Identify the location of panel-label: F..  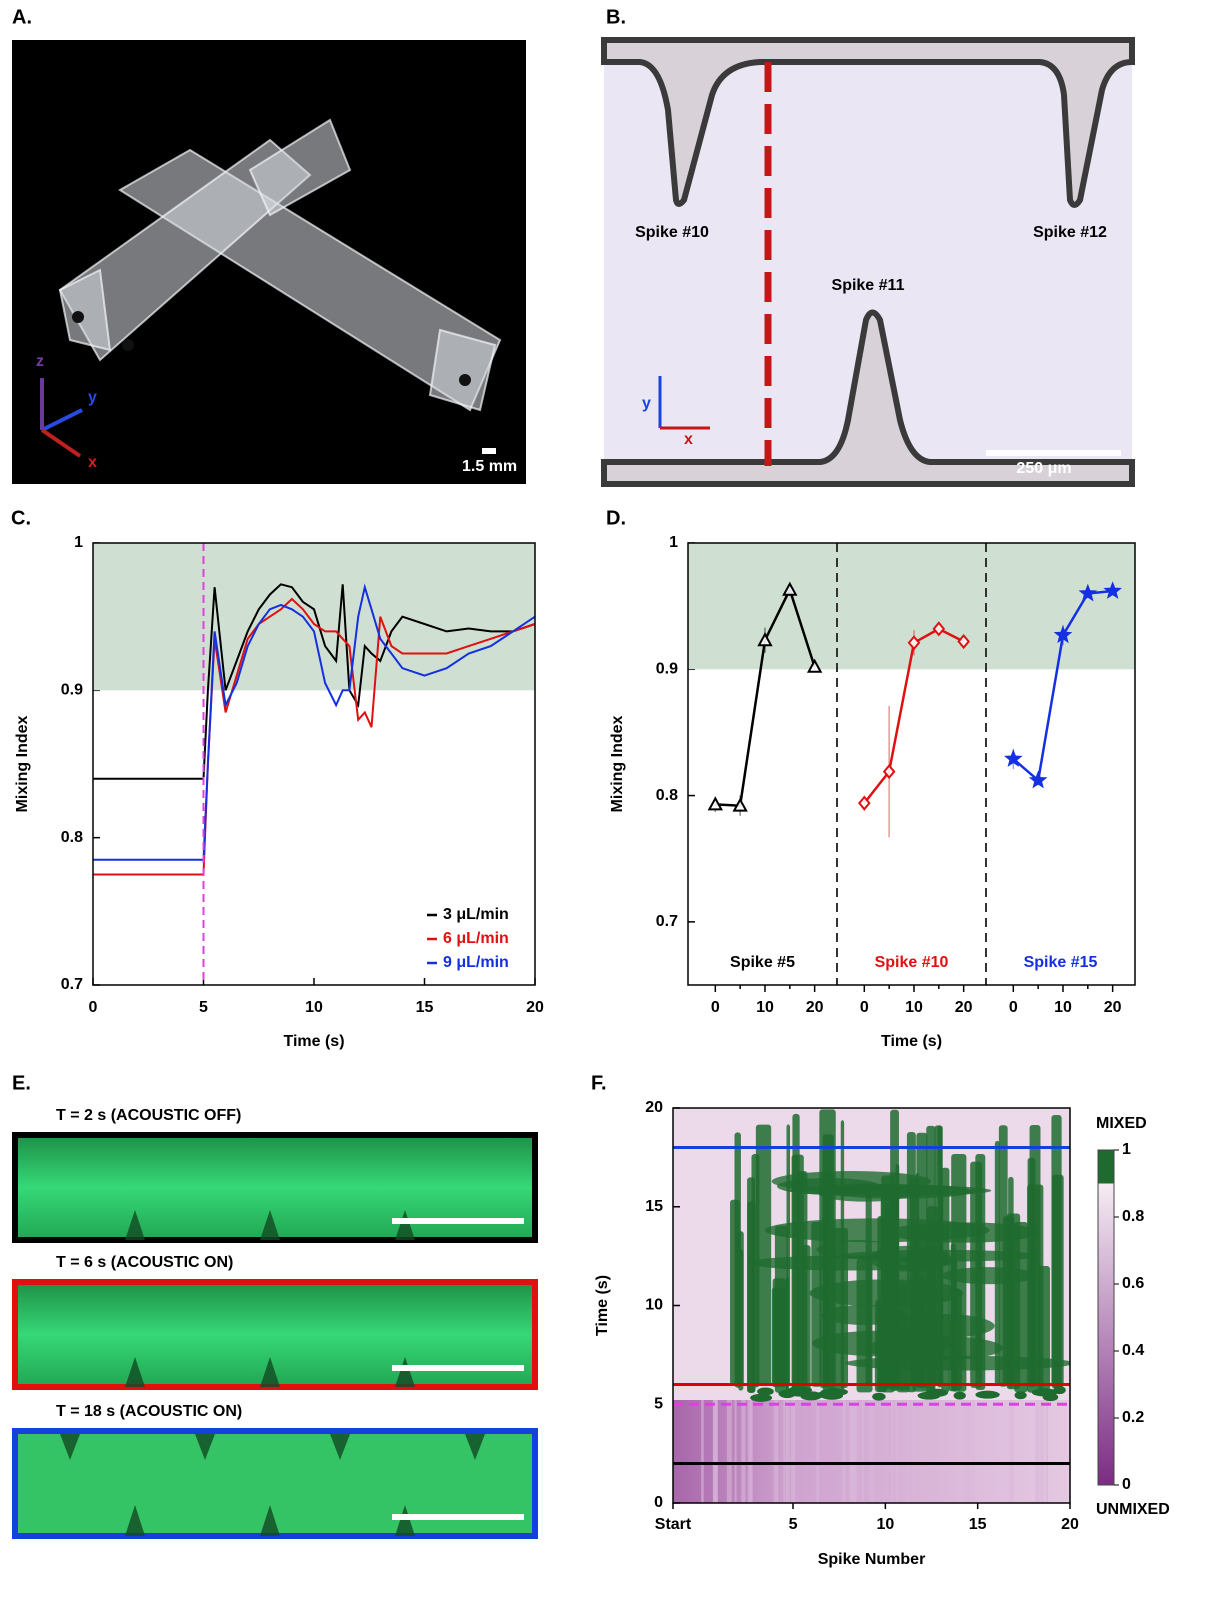
(599, 1083).